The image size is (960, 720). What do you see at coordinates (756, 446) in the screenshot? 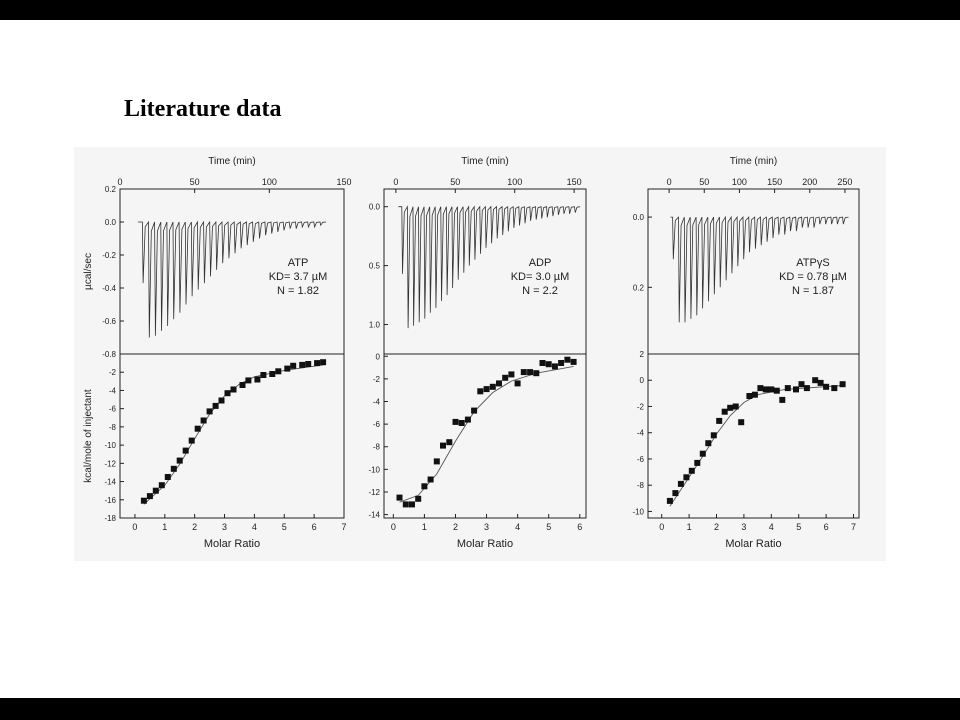
I see `fit-curve` at bounding box center [756, 446].